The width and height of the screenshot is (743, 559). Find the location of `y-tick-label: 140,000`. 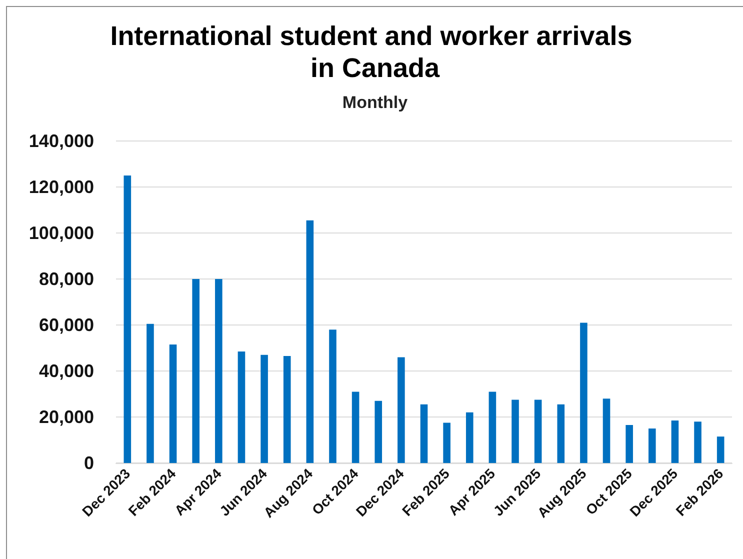

y-tick-label: 140,000 is located at coordinates (61, 141).